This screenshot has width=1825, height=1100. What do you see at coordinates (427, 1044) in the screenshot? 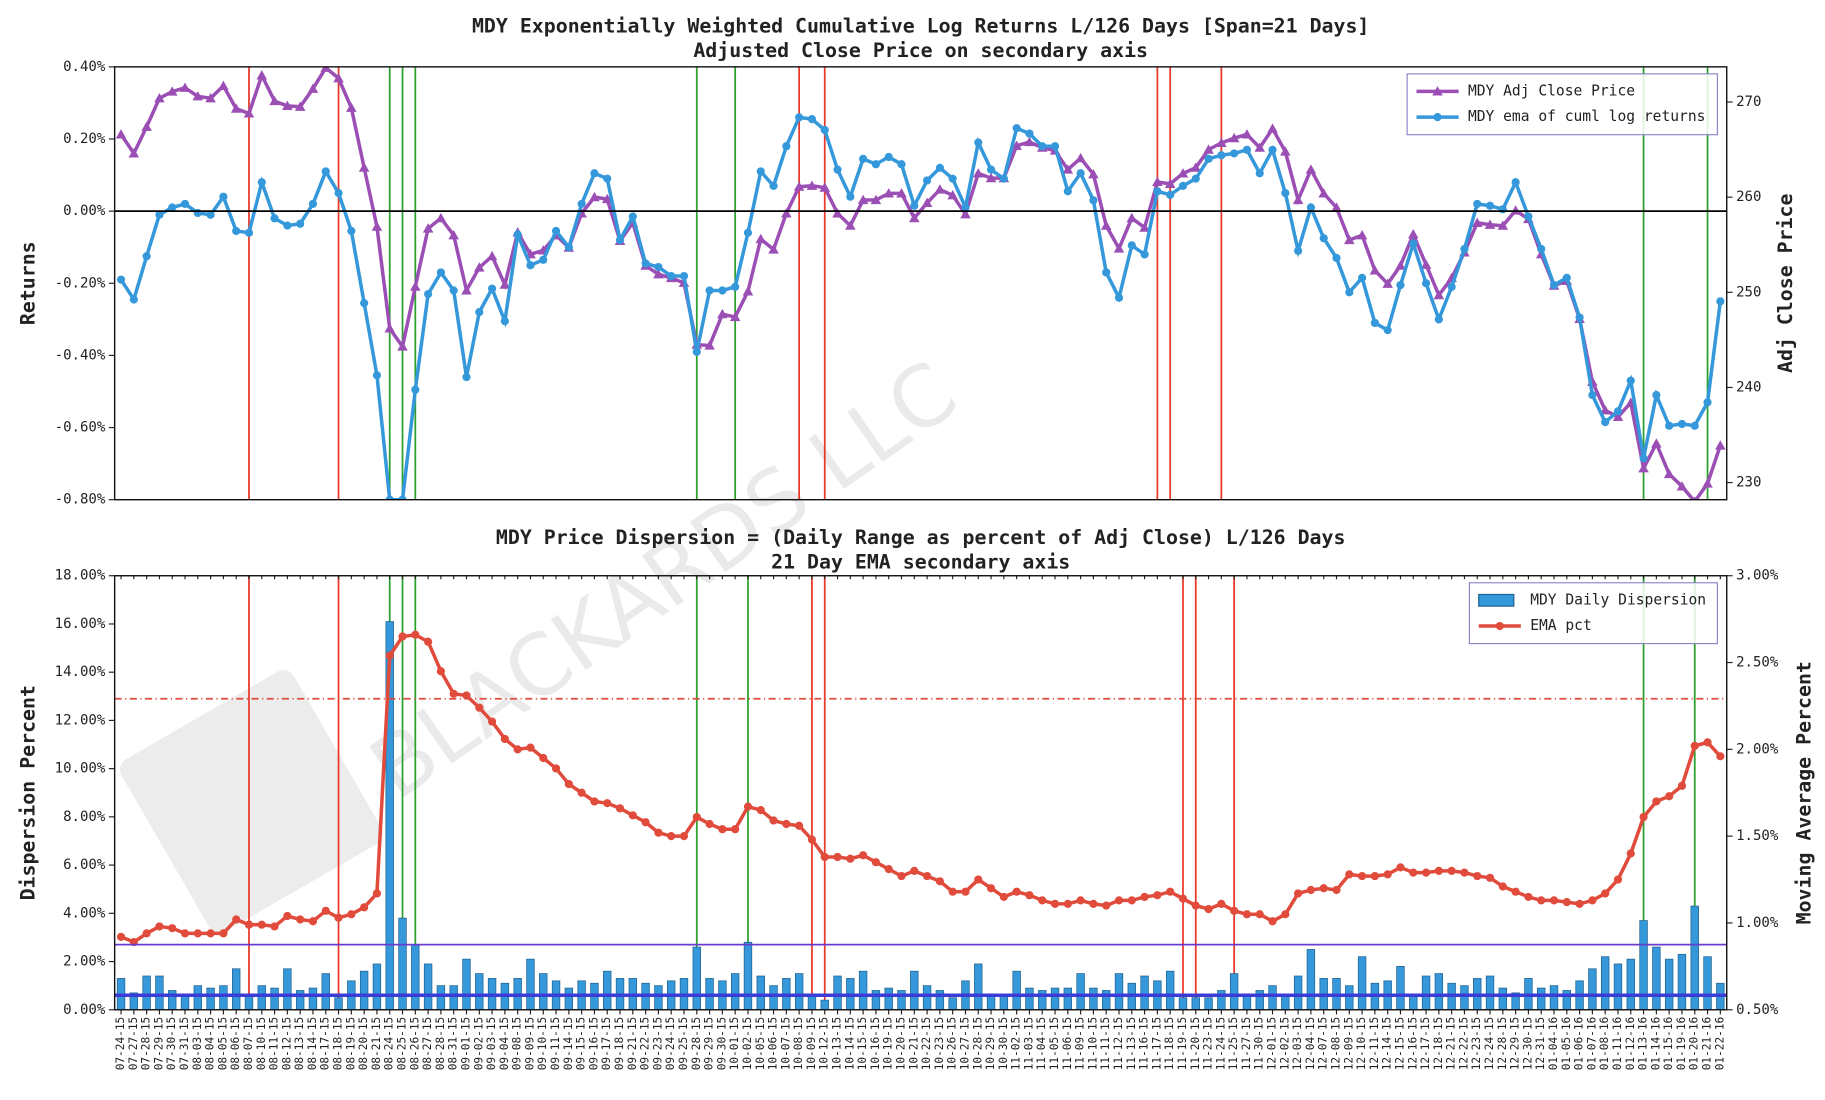
I see `x-tick-label: 08-27-15` at bounding box center [427, 1044].